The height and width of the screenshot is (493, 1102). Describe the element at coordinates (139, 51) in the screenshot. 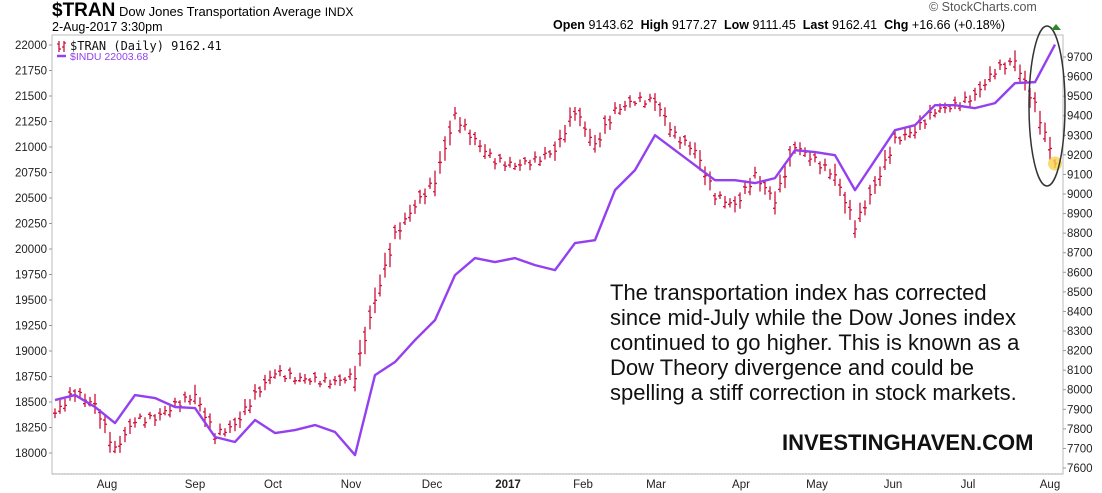

I see `legend: $TRAN (Daily) 9162.41 $INDU 22003.68` at that location.